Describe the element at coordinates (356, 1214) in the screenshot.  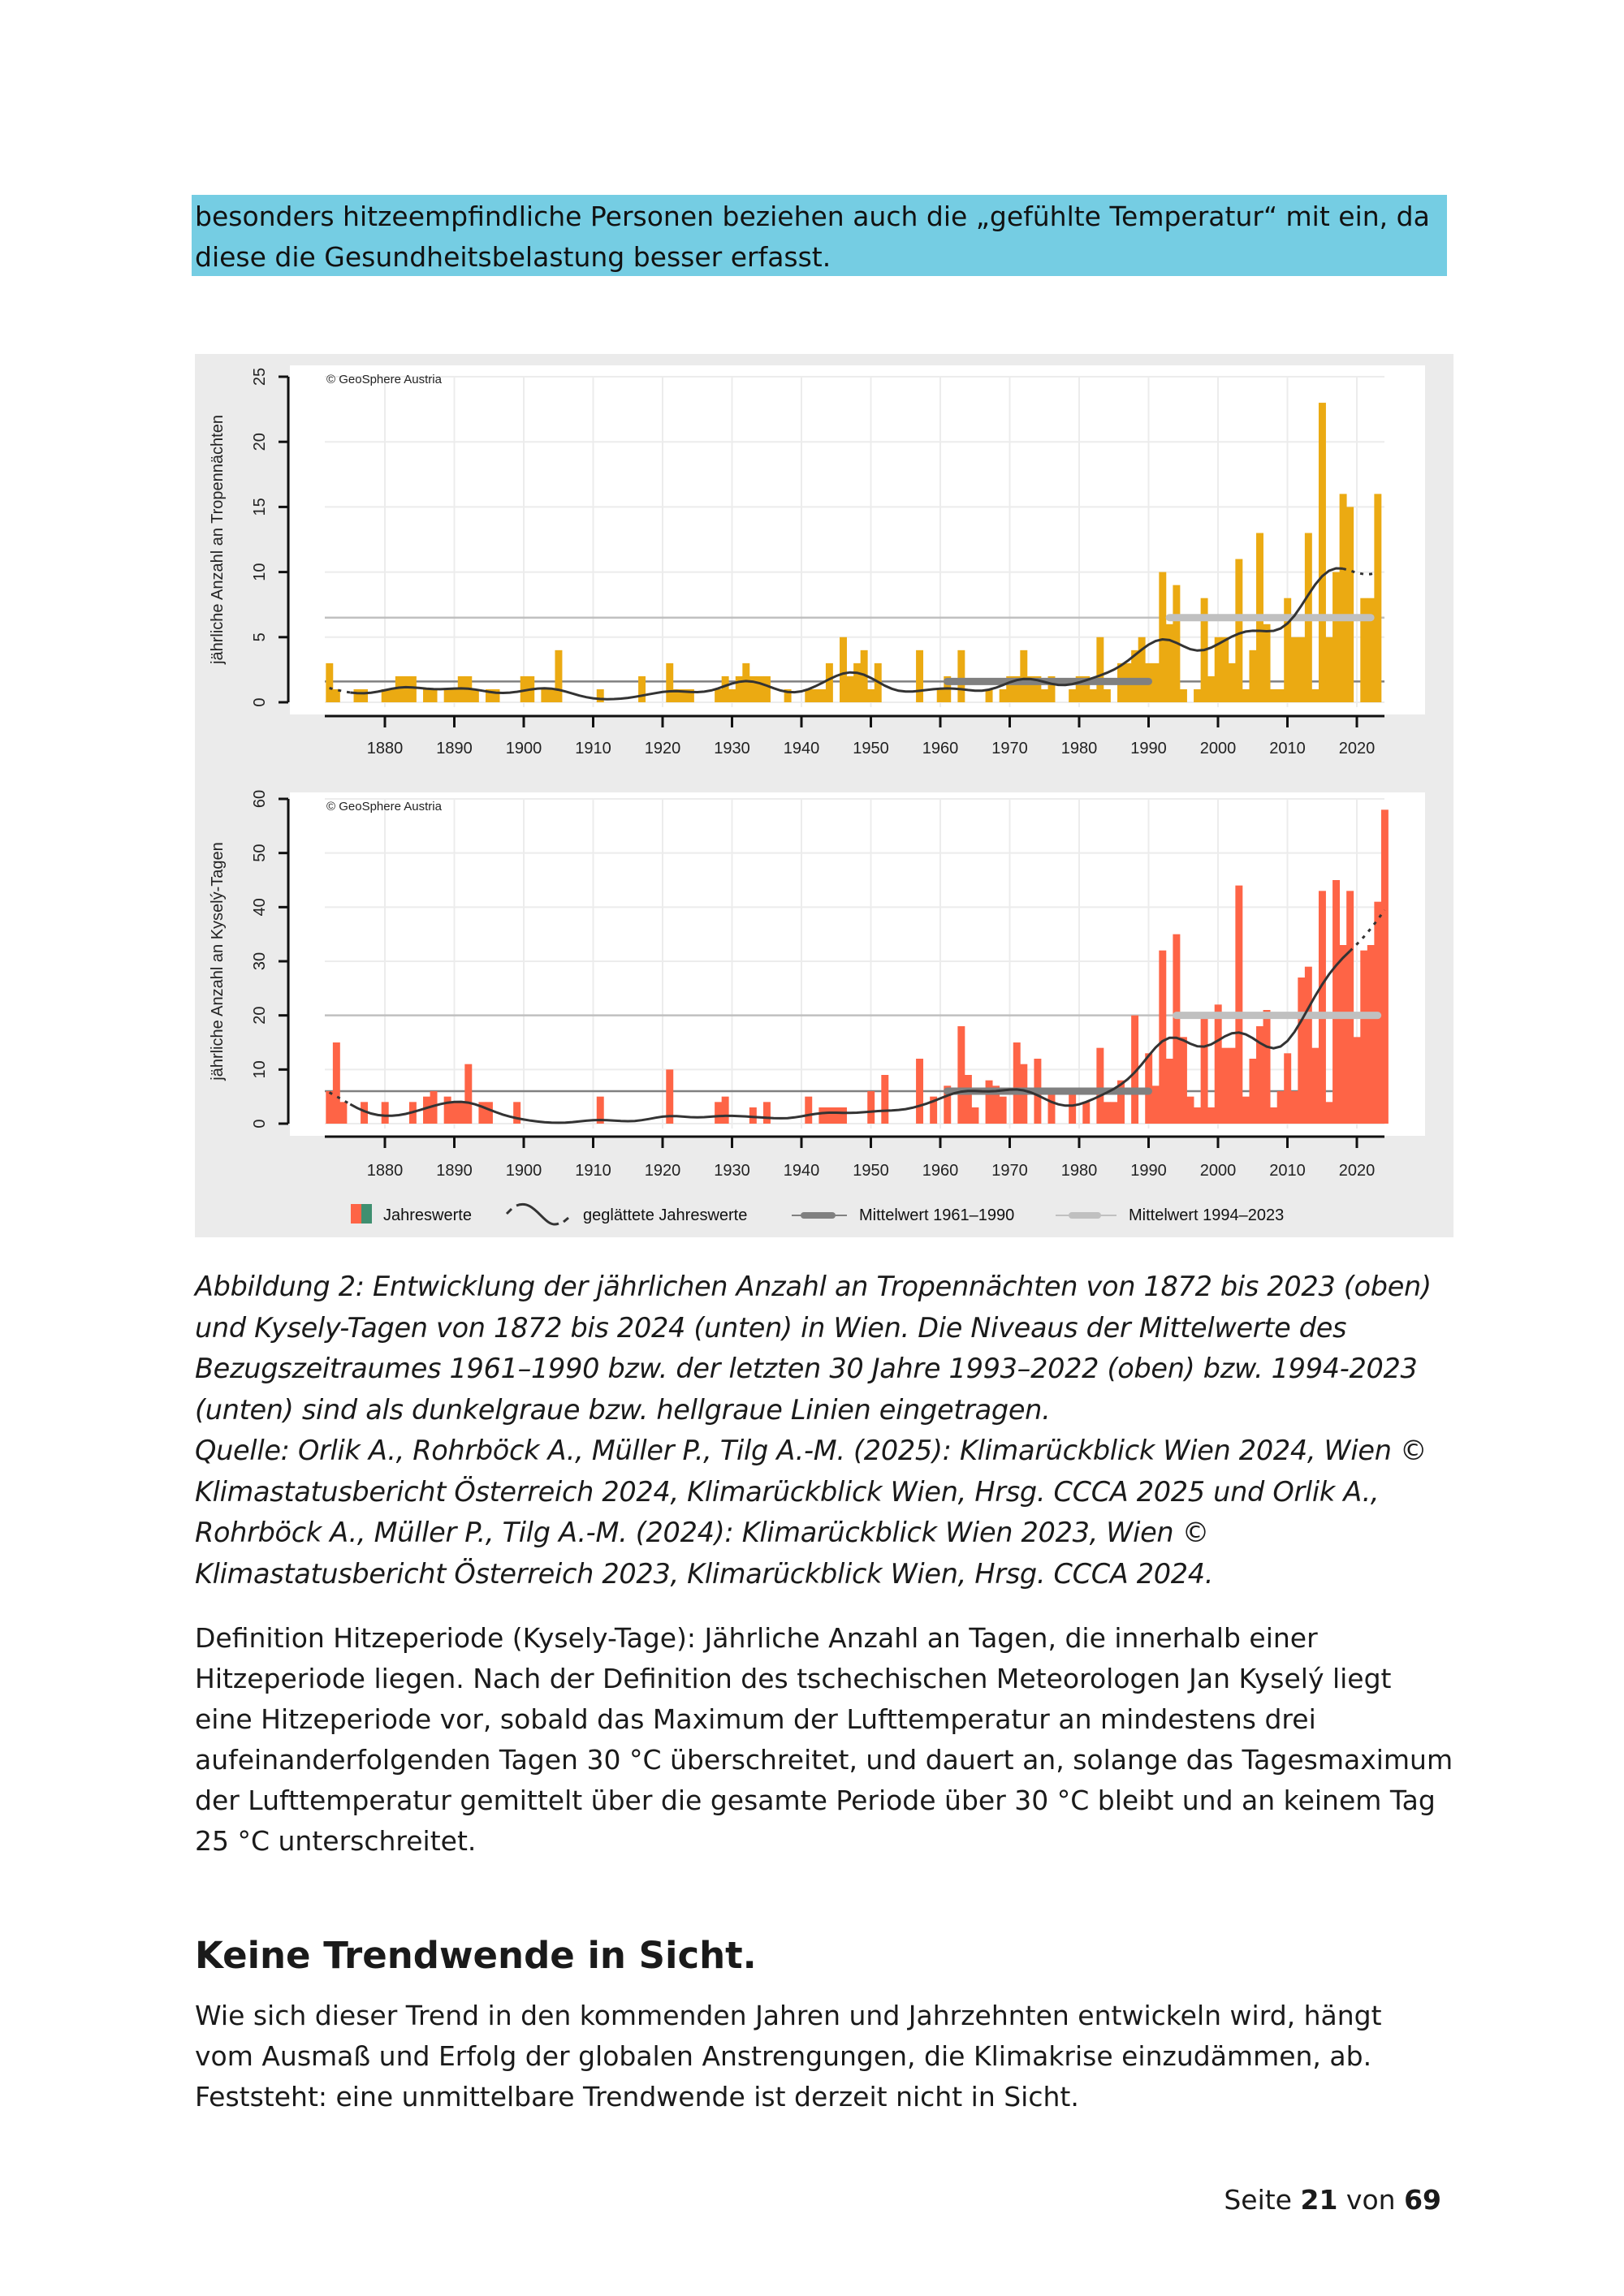
I see `legend-swatch-red` at that location.